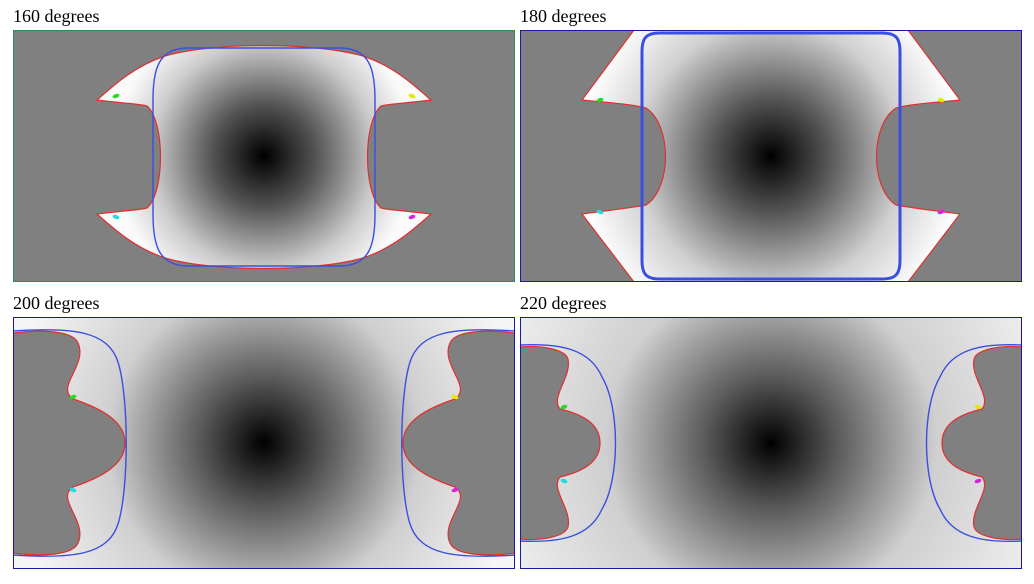 Image resolution: width=1034 pixels, height=584 pixels. Describe the element at coordinates (563, 16) in the screenshot. I see `panel-title-180: 180 degrees` at that location.